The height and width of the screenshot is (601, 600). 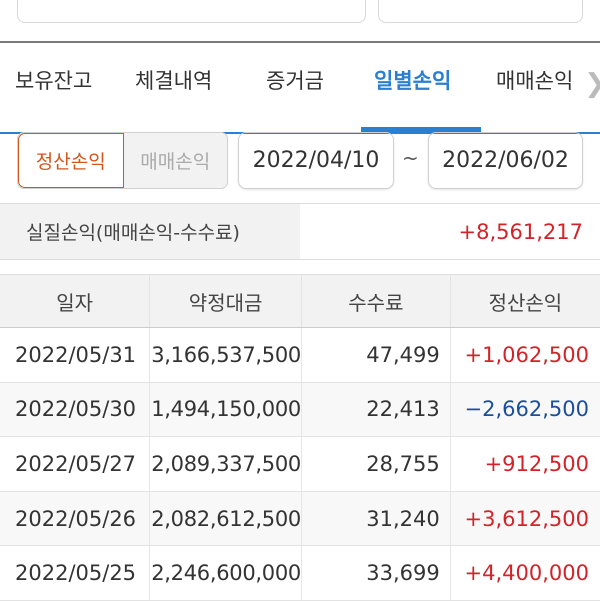 What do you see at coordinates (54, 81) in the screenshot?
I see `tab-holdings: 보유잔고` at bounding box center [54, 81].